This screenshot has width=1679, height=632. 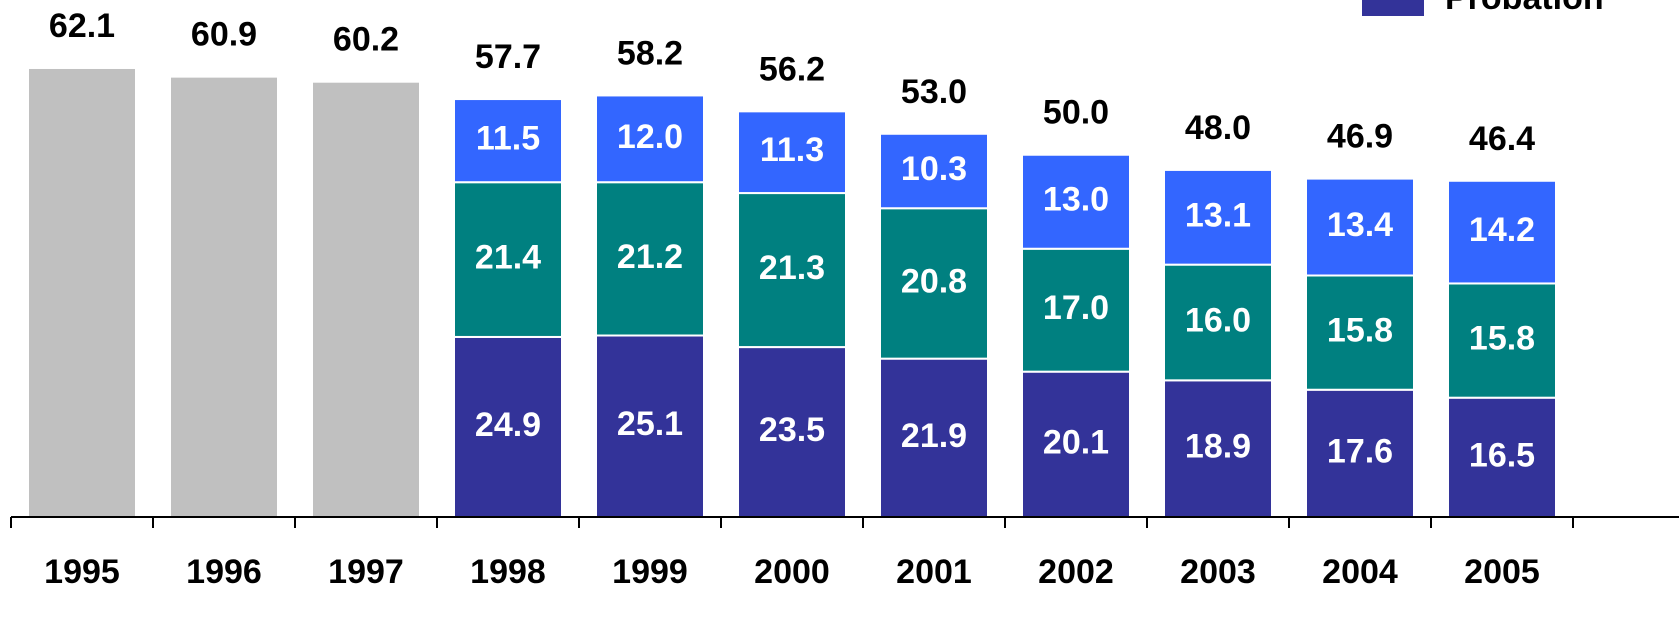 I want to click on x-tick-label: 1996, so click(x=224, y=572).